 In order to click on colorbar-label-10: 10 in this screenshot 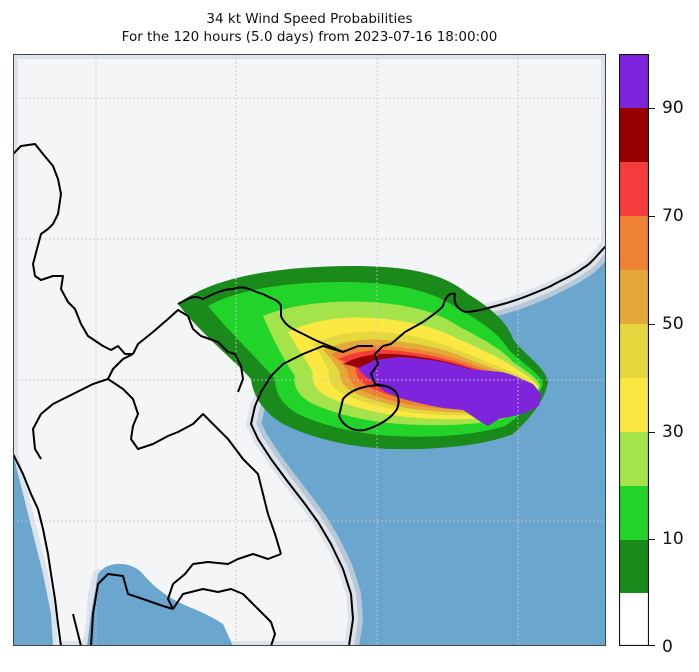, I will do `click(673, 539)`.